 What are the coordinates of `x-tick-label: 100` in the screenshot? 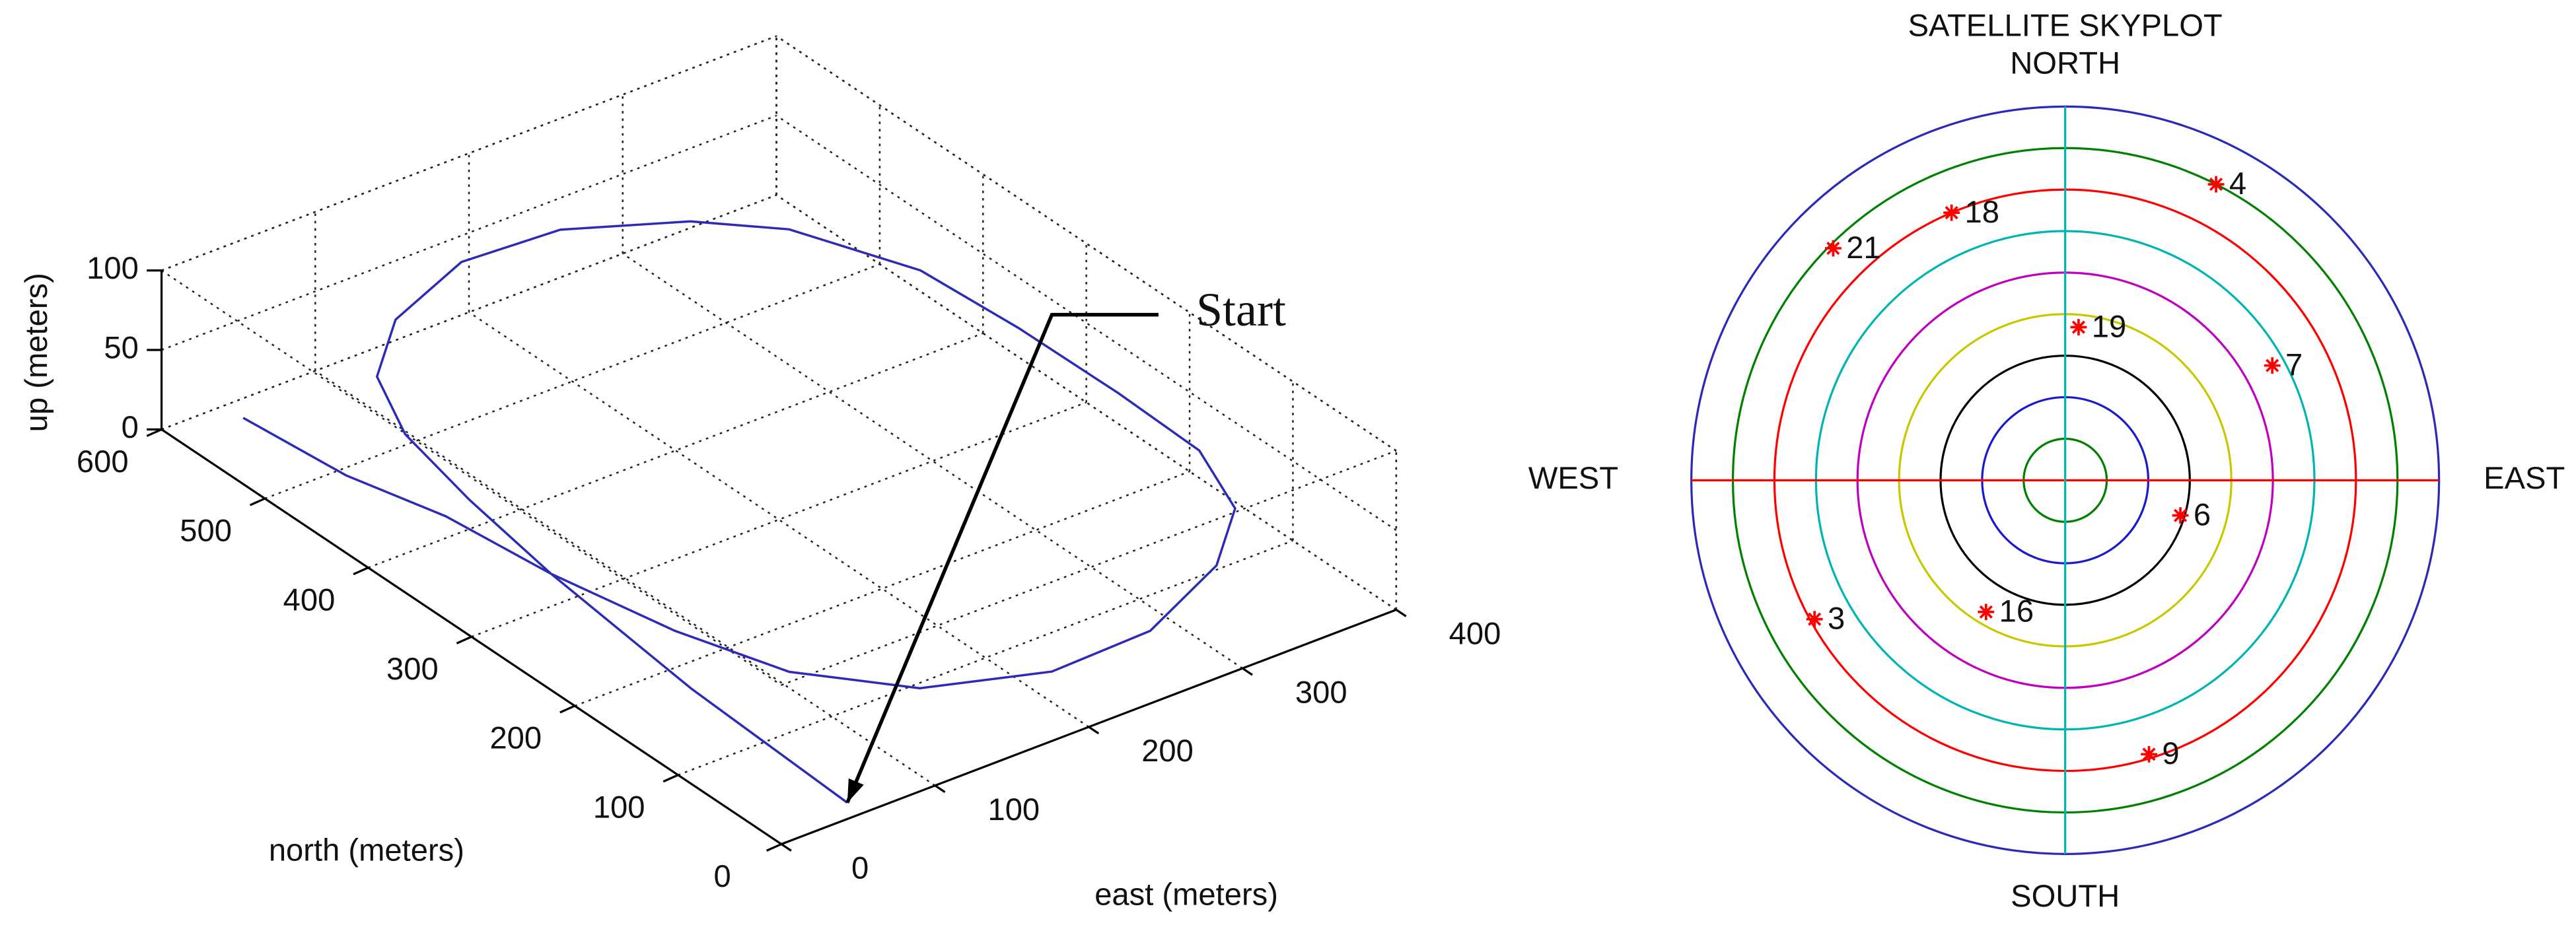 It's located at (1014, 810).